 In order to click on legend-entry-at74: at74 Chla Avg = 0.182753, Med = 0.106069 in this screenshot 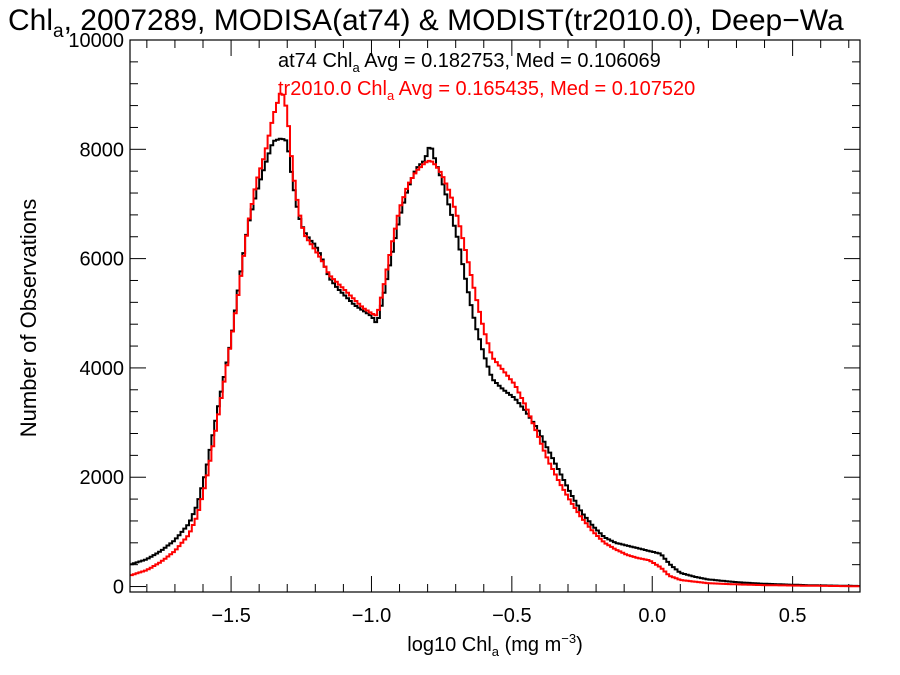, I will do `click(469, 62)`.